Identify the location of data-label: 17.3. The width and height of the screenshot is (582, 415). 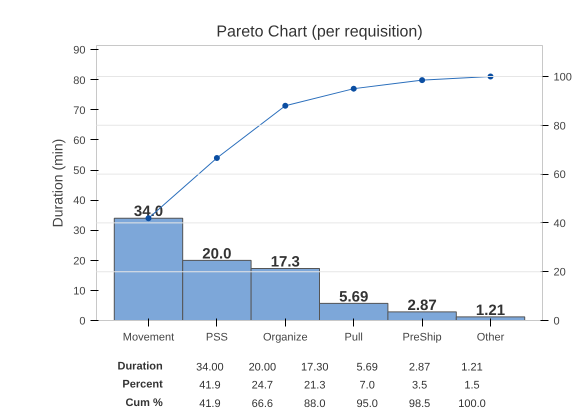
(285, 261).